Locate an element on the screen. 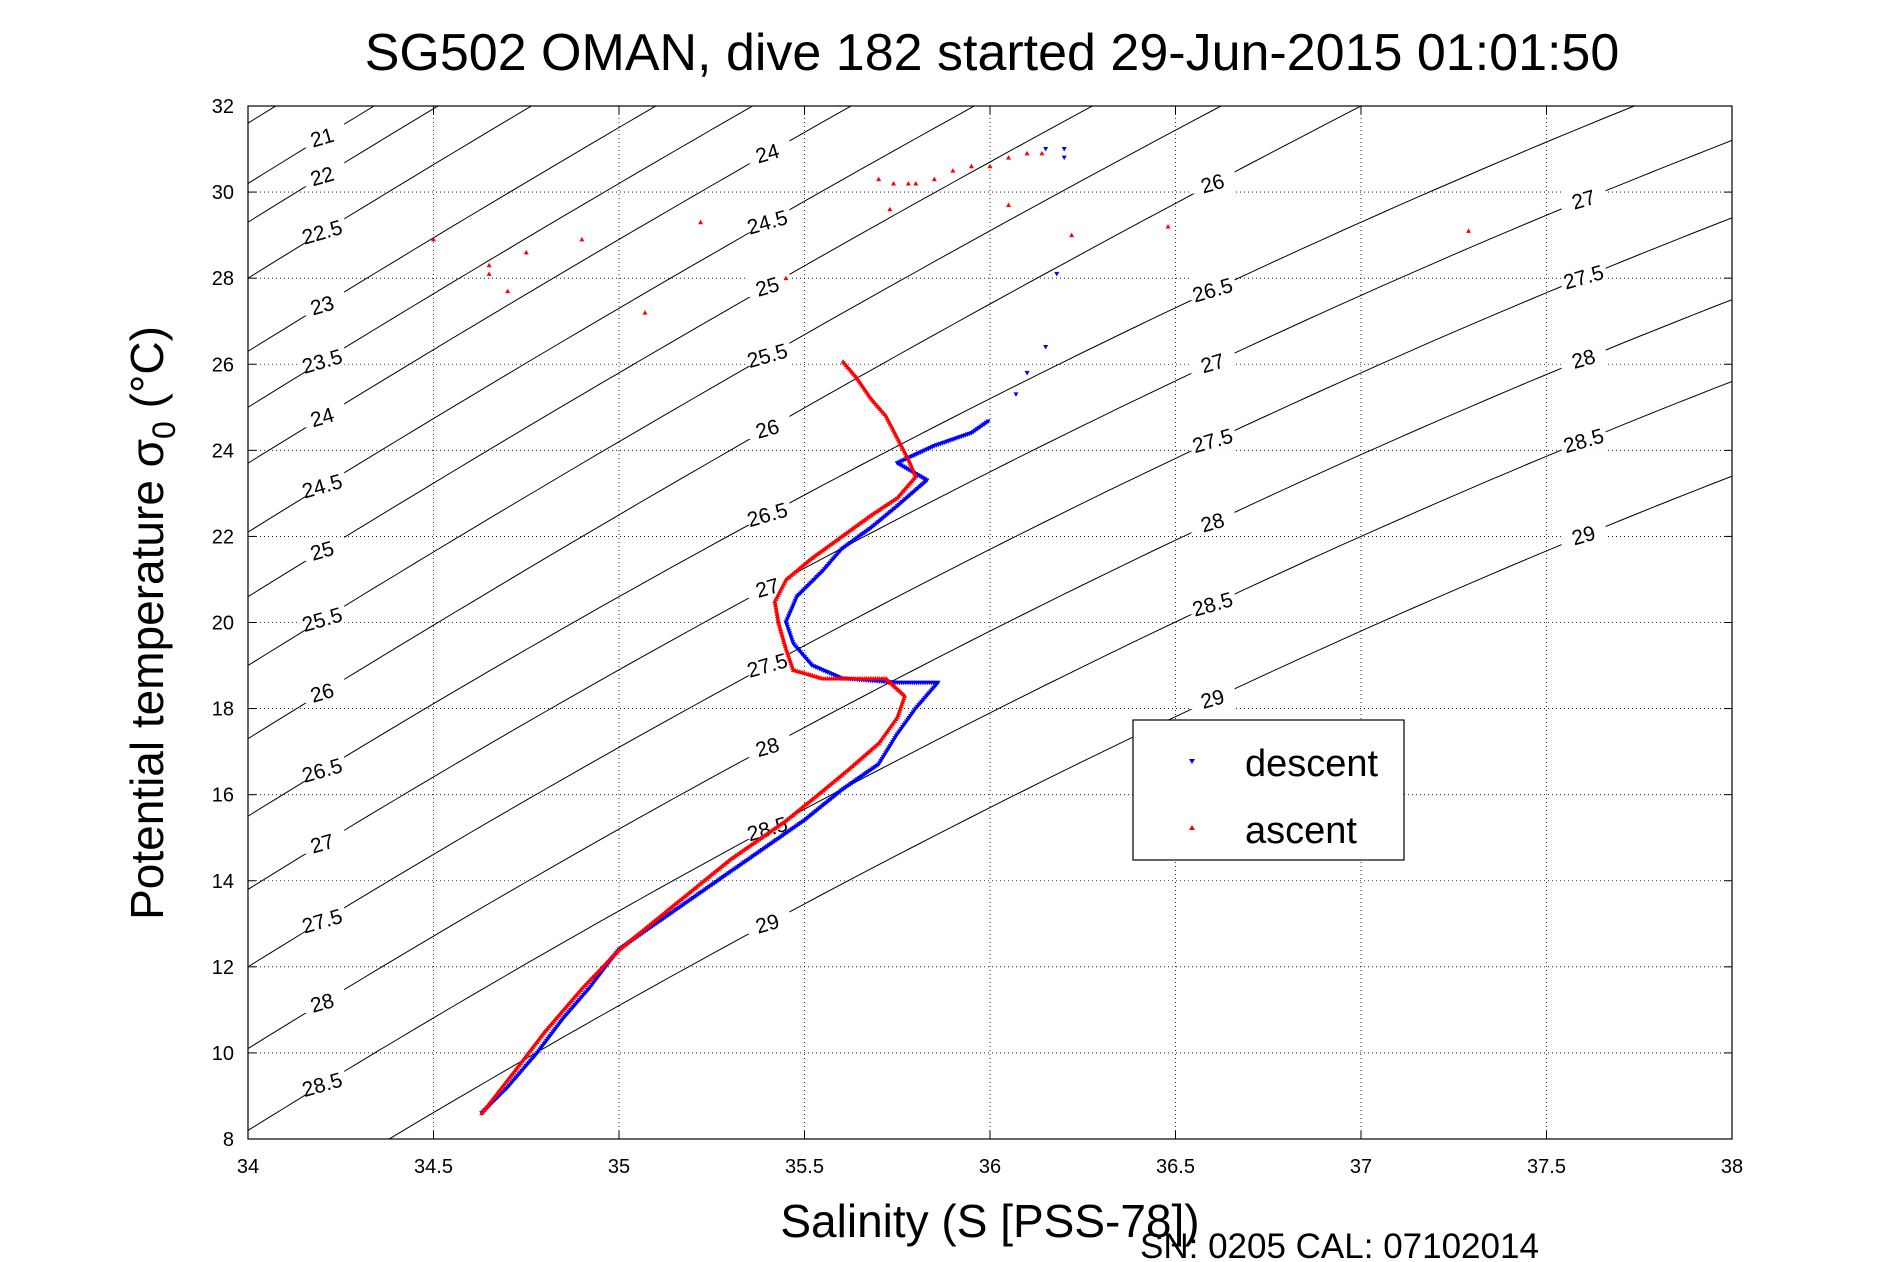 Image resolution: width=1891 pixels, height=1262 pixels. x-tick-label: 37.5 is located at coordinates (1546, 1167).